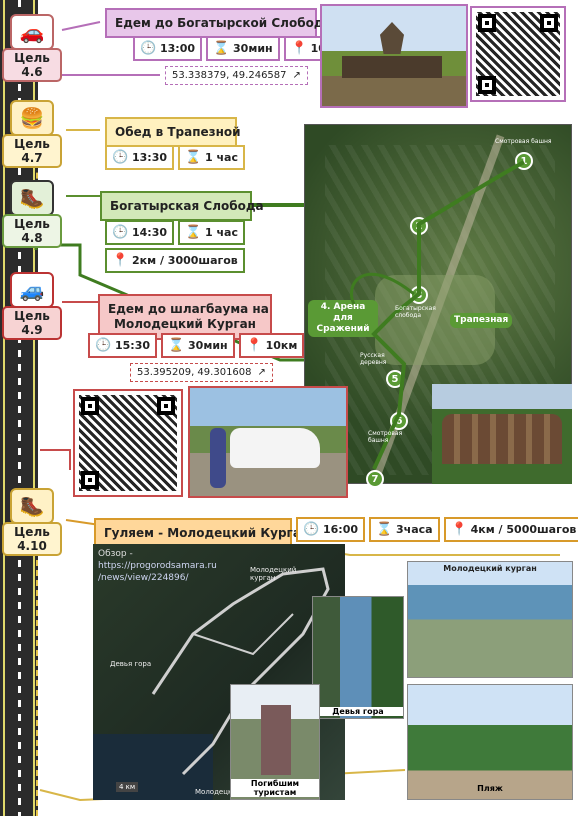  I want to click on goal-4-10: 🥾 Цель 4.10, so click(32, 522).